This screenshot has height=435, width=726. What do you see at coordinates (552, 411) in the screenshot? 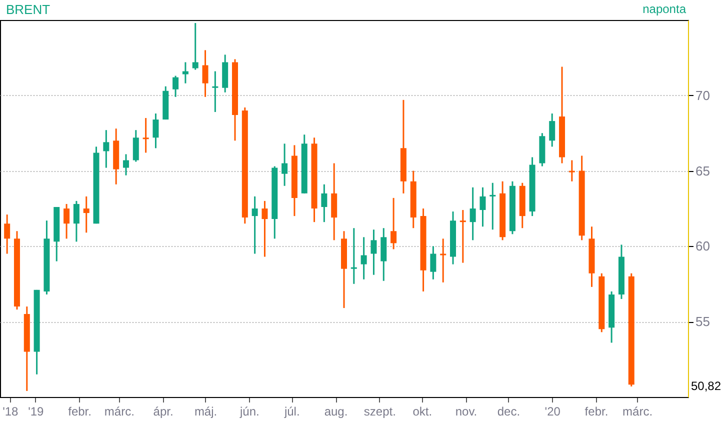
I see `x-tick-label: '20` at bounding box center [552, 411].